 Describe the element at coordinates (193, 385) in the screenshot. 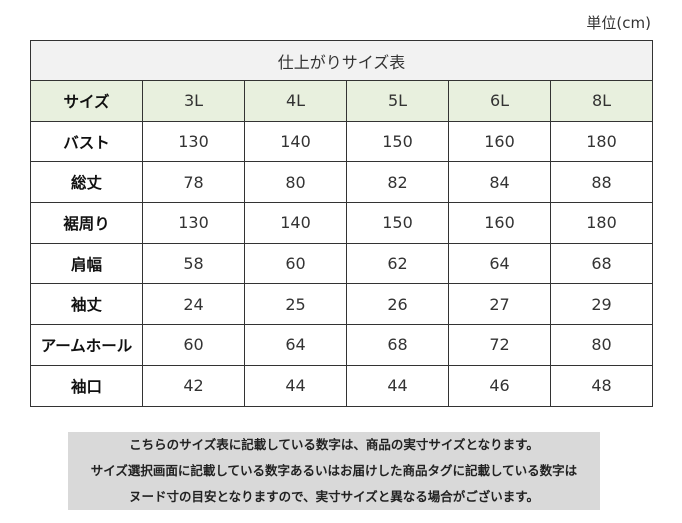

I see `table-cell: 42` at that location.